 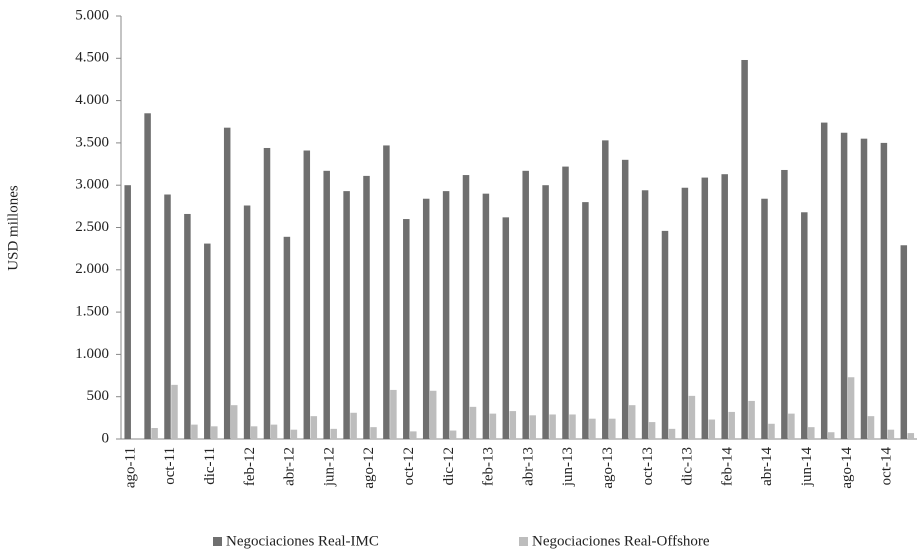 I want to click on y-tick-label: 4.000, so click(x=92, y=100).